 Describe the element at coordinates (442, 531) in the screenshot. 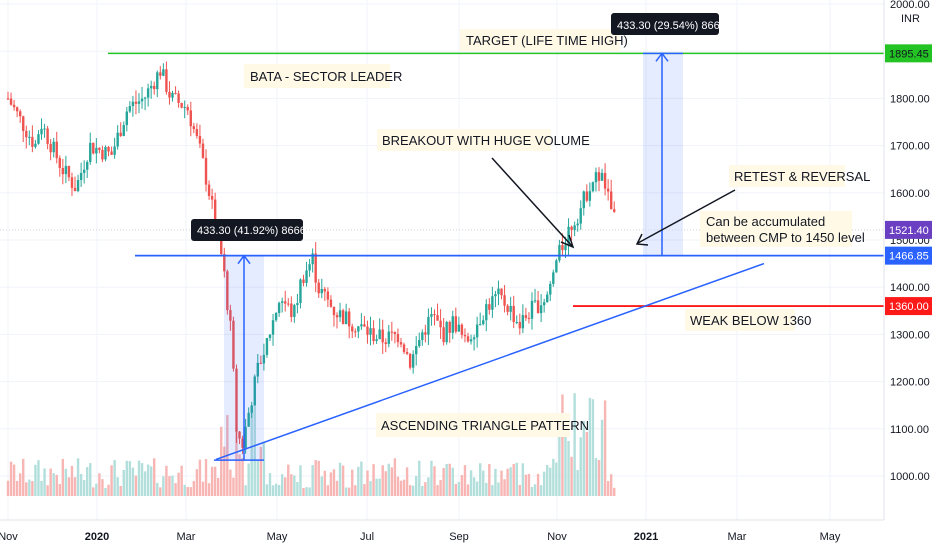

I see `time-axis: Nov 2020 Mar May Jul Sep Nov 2021 Mar May` at that location.